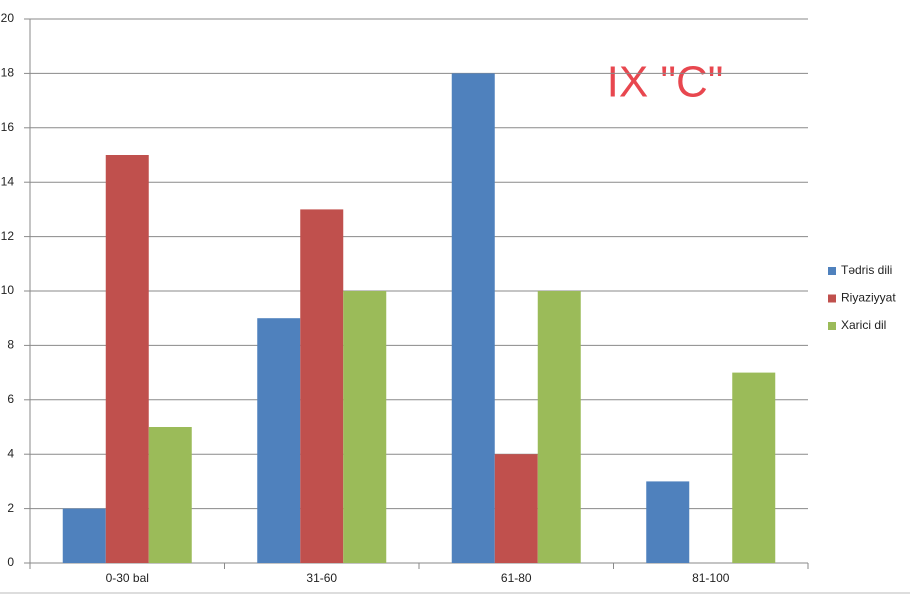 This screenshot has width=910, height=595. What do you see at coordinates (863, 325) in the screenshot?
I see `legend-label: Xarici dil` at bounding box center [863, 325].